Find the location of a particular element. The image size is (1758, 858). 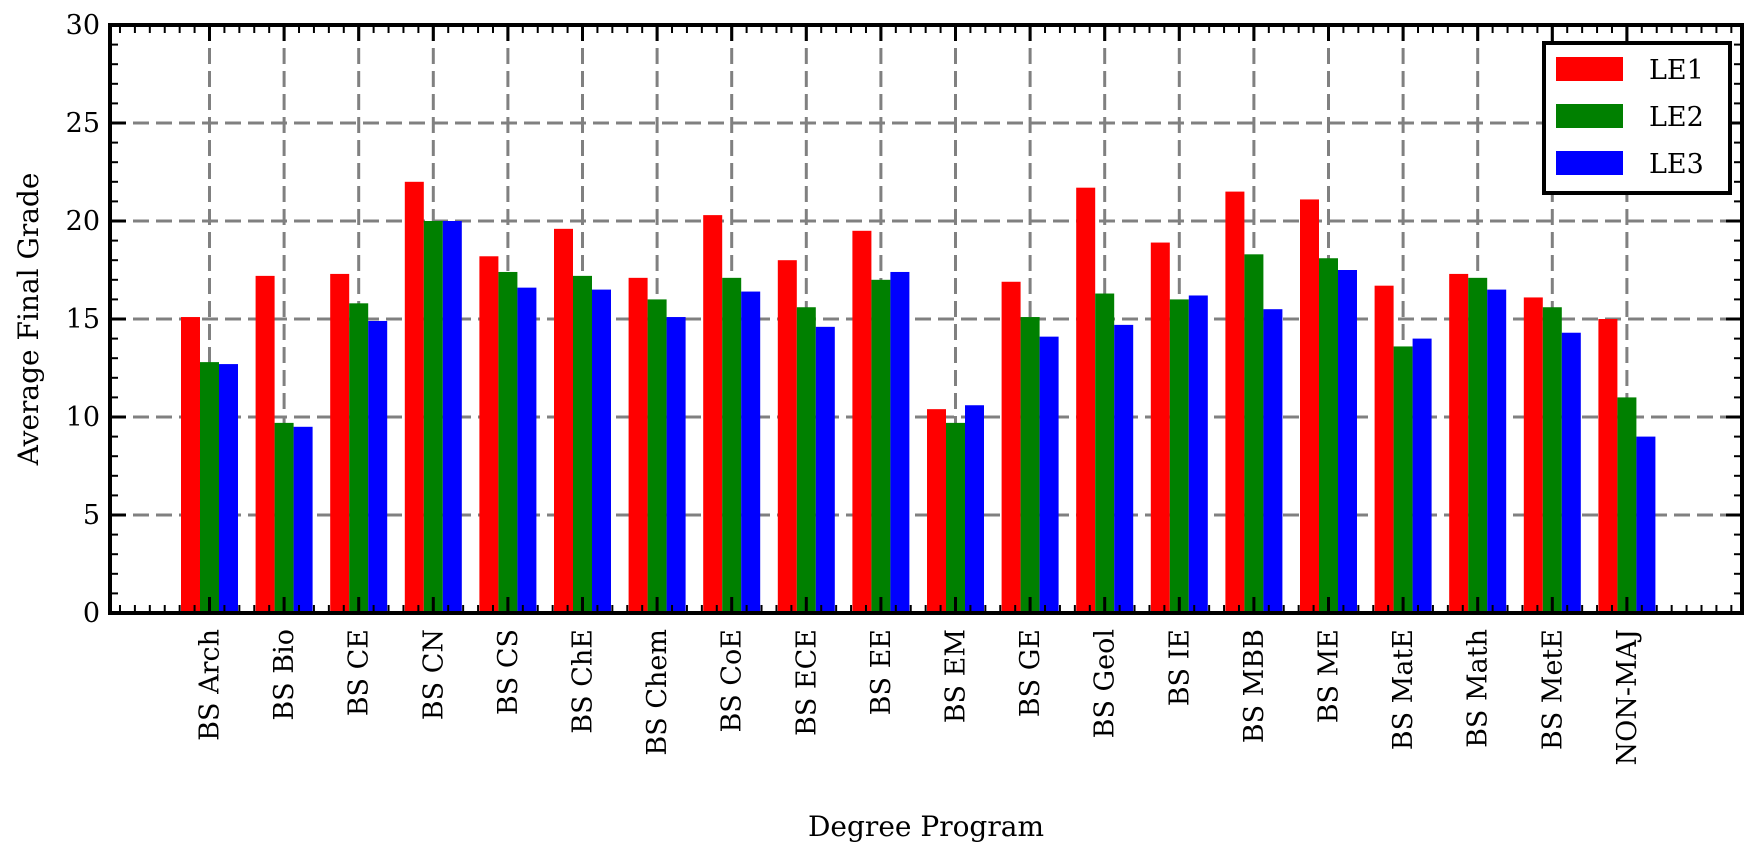

y-tick-label: 0 is located at coordinates (91, 613).